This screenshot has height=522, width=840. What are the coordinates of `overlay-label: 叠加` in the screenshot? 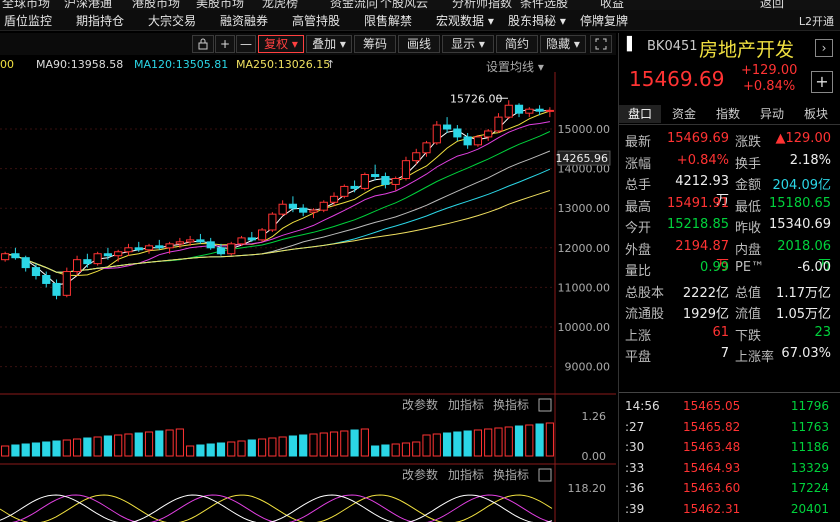 It's located at (324, 44).